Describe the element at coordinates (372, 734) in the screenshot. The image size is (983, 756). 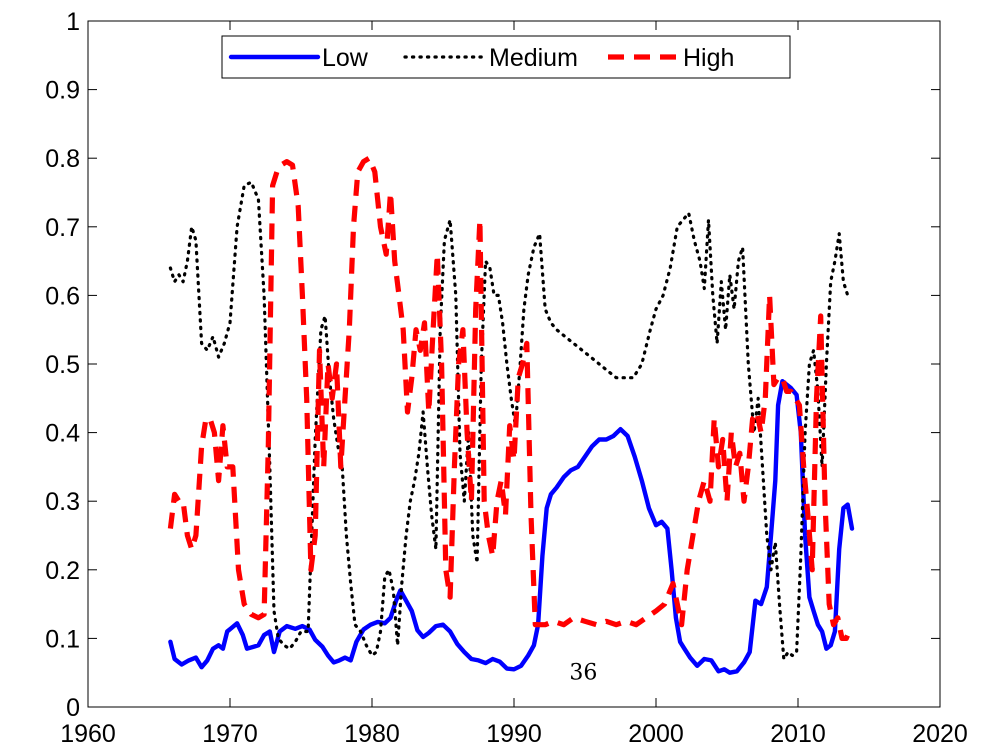
I see `x-tick-label: 1980` at that location.